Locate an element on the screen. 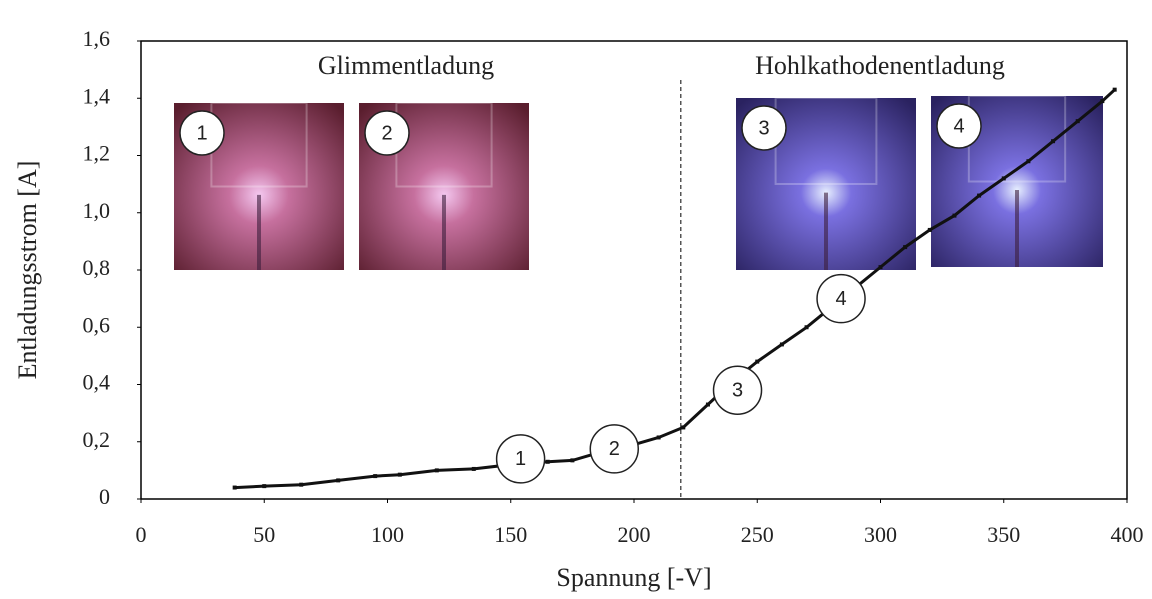 This screenshot has width=1152, height=599. annotation-label: 3 is located at coordinates (737, 391).